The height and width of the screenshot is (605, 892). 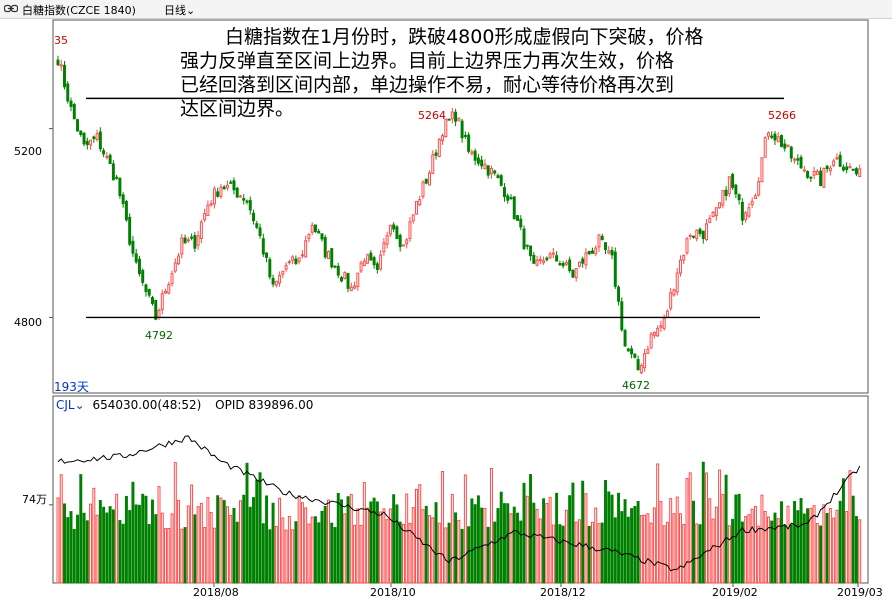 I want to click on chain-link-icon, so click(x=11, y=8).